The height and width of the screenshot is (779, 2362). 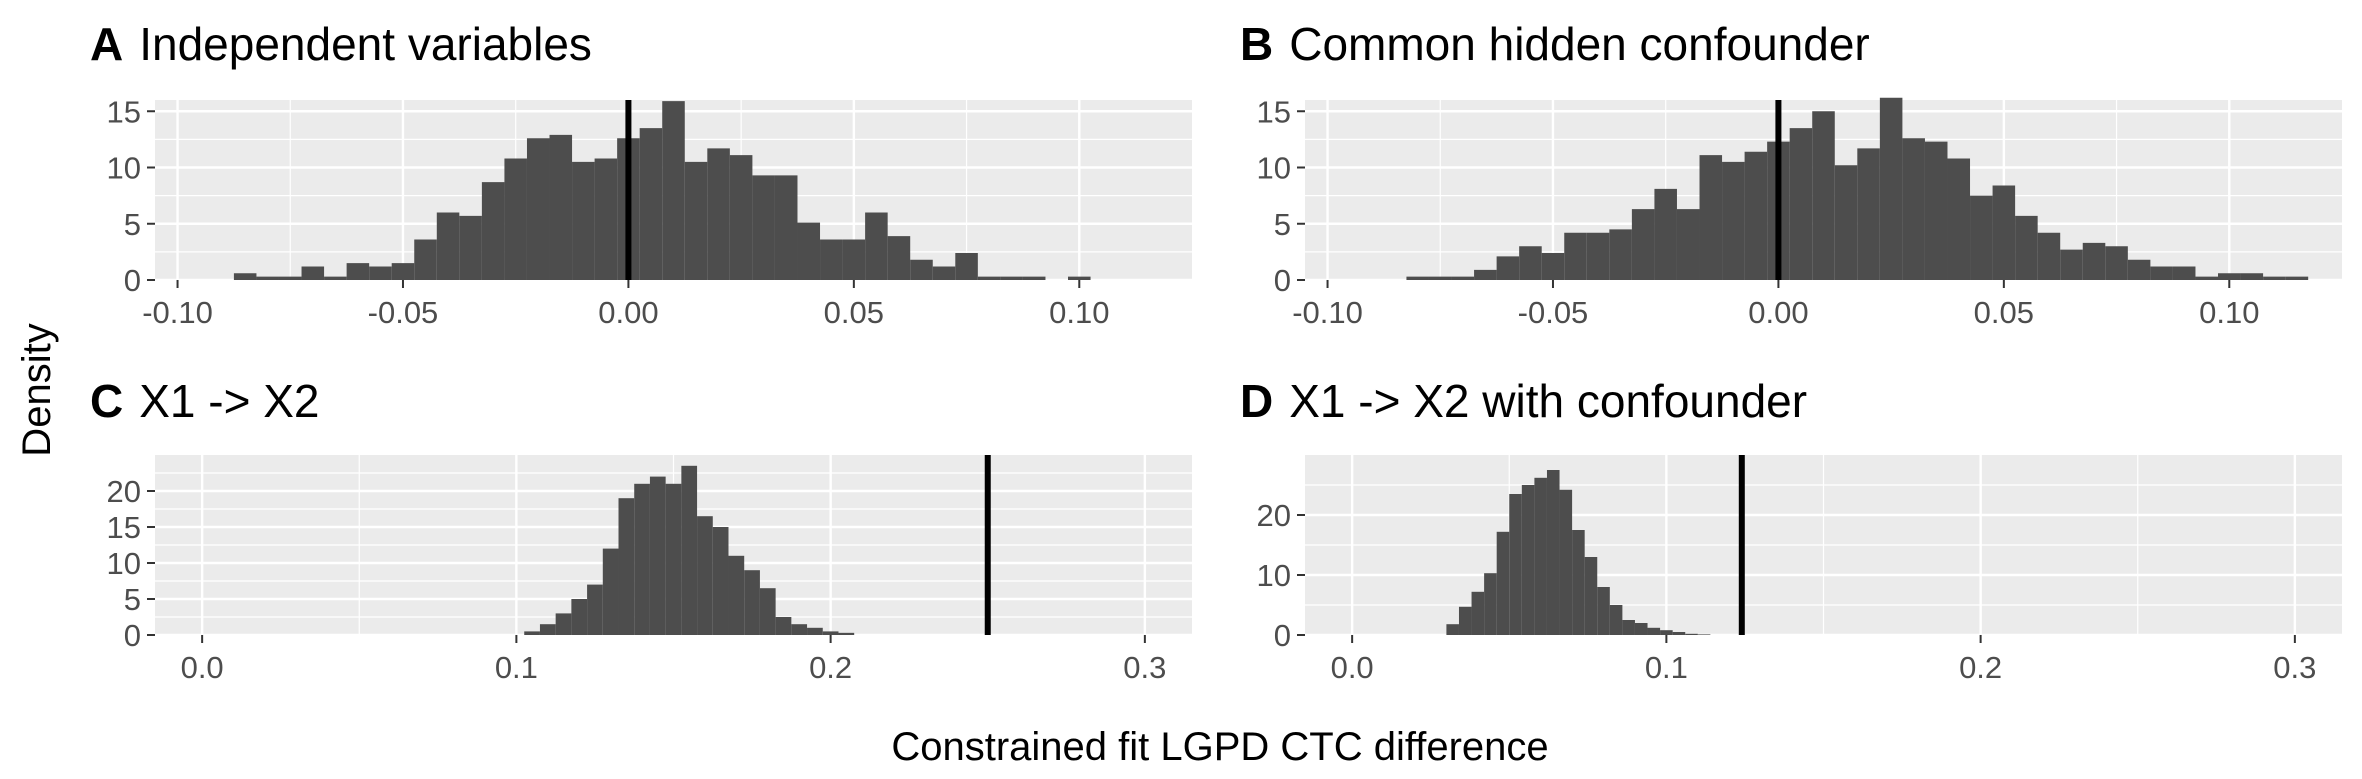 What do you see at coordinates (1256, 44) in the screenshot?
I see `panel-b-letter: B` at bounding box center [1256, 44].